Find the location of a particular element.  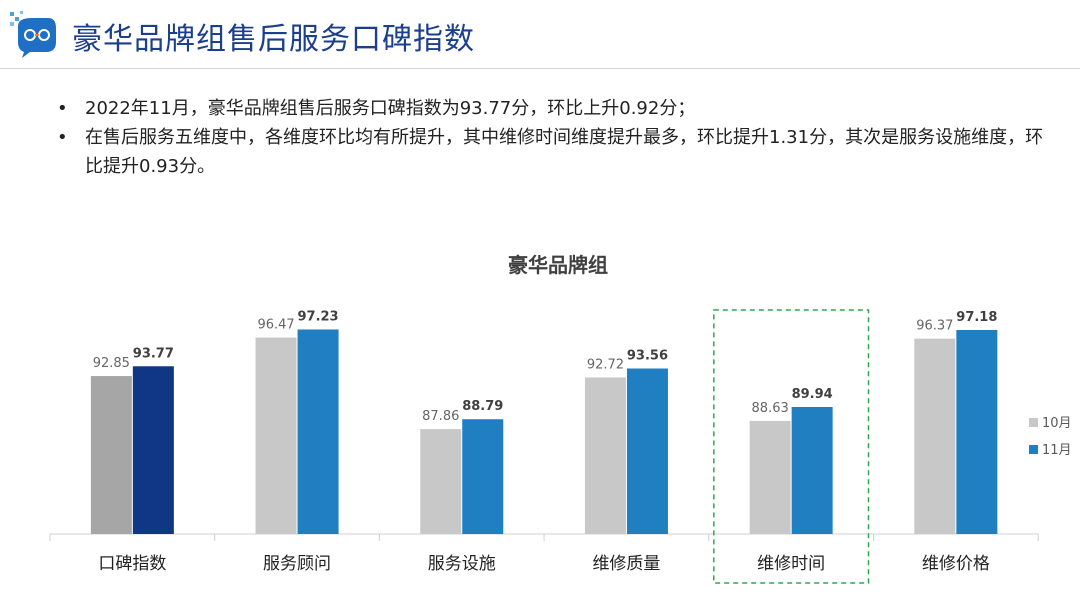

data-label: 96.37 is located at coordinates (934, 326).